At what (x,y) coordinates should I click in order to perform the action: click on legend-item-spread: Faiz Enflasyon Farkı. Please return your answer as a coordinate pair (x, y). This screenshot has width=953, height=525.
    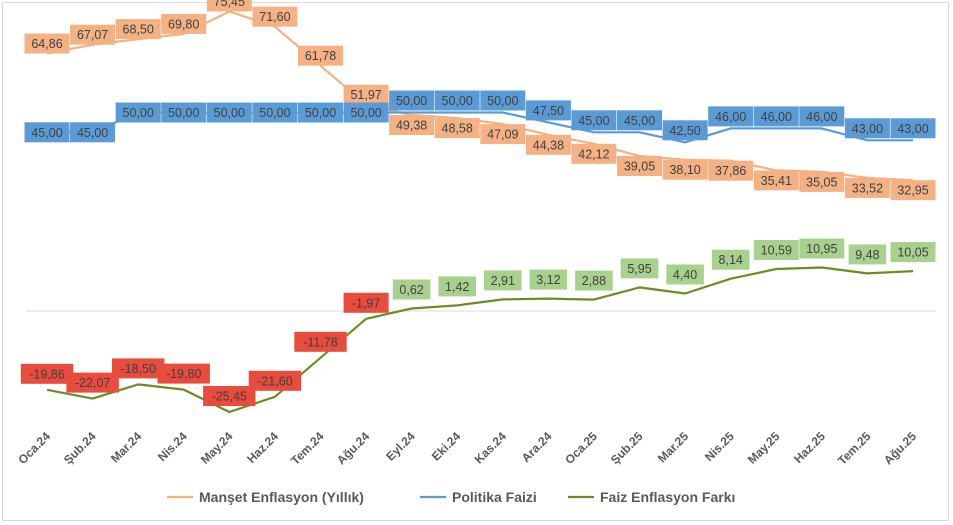
    Looking at the image, I should click on (651, 497).